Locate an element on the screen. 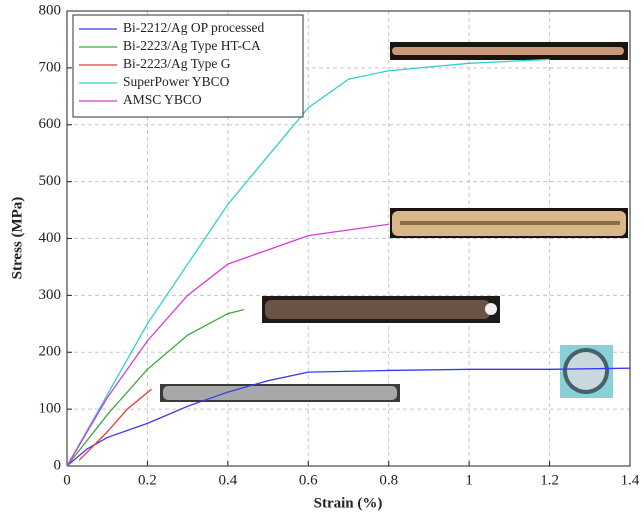  y-tick-label: 0 is located at coordinates (58, 465).